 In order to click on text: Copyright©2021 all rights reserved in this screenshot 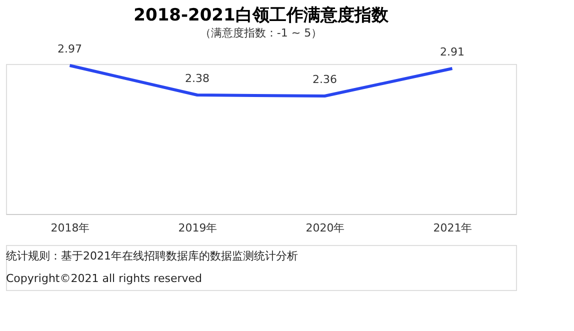, I will do `click(104, 278)`.